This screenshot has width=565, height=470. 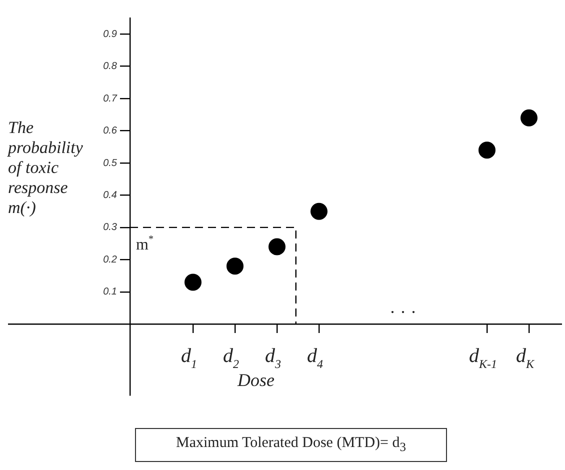 What do you see at coordinates (403, 312) in the screenshot?
I see `annotation: · · ·` at bounding box center [403, 312].